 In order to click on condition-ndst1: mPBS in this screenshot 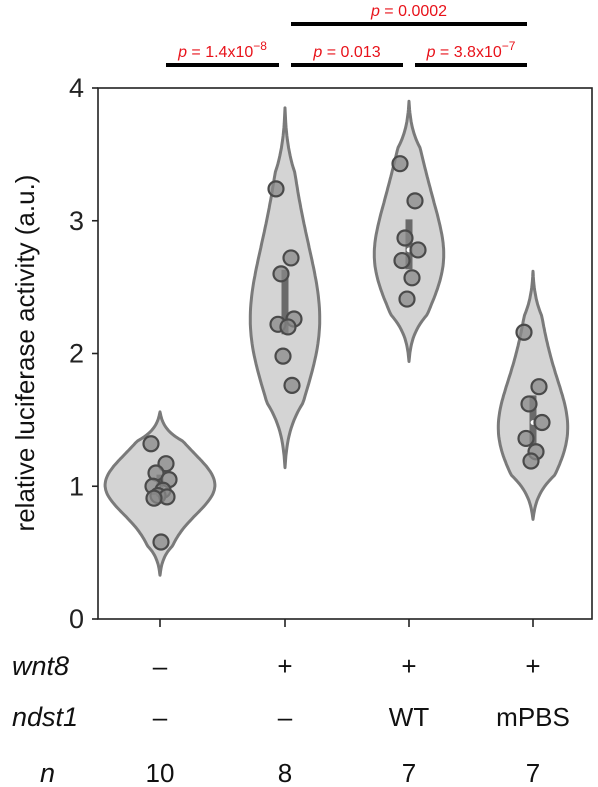, I will do `click(533, 717)`.